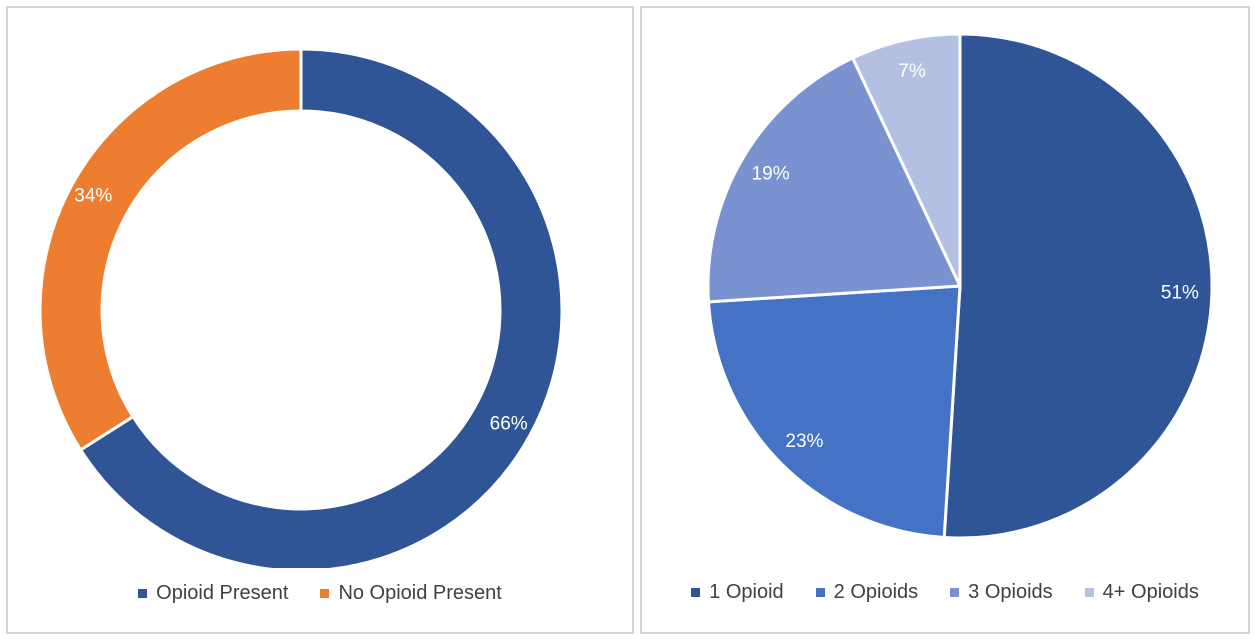  Describe the element at coordinates (696, 592) in the screenshot. I see `legend-swatch-1-opioid` at that location.